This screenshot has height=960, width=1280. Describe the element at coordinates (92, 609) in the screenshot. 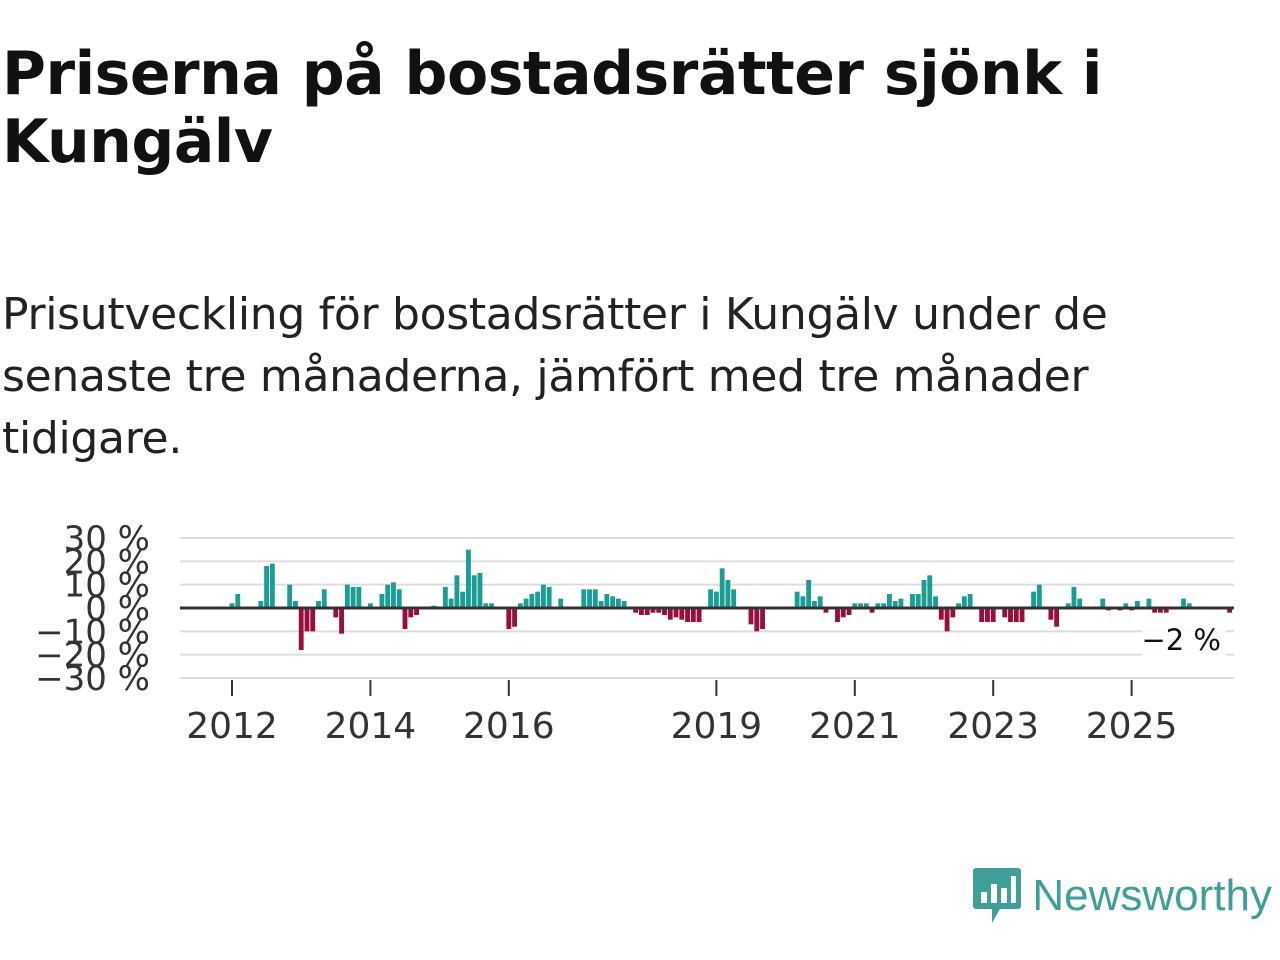

I see `y-axis-labels: 30 %20 %10 %0 %−10 %−20 %−30 %` at that location.